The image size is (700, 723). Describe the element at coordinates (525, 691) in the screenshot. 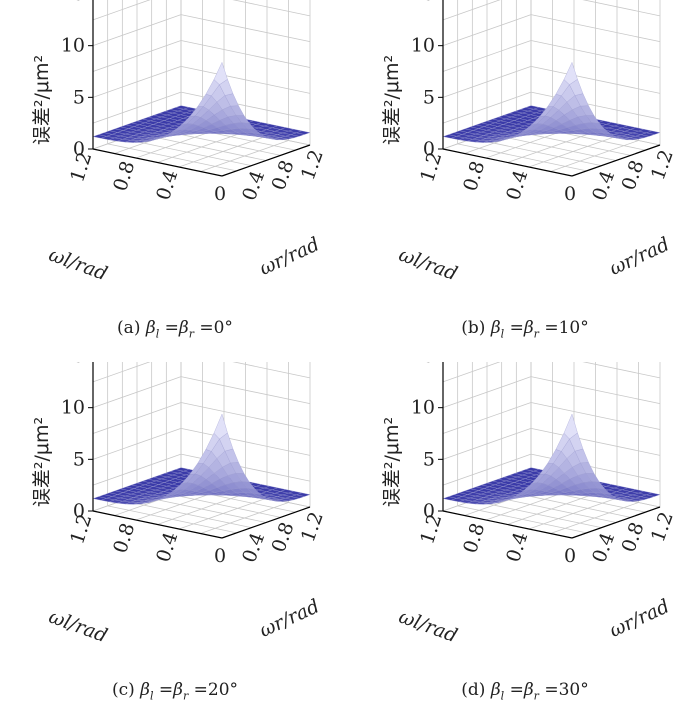

I see `figure-caption: (d) βl =βr =30°` at that location.